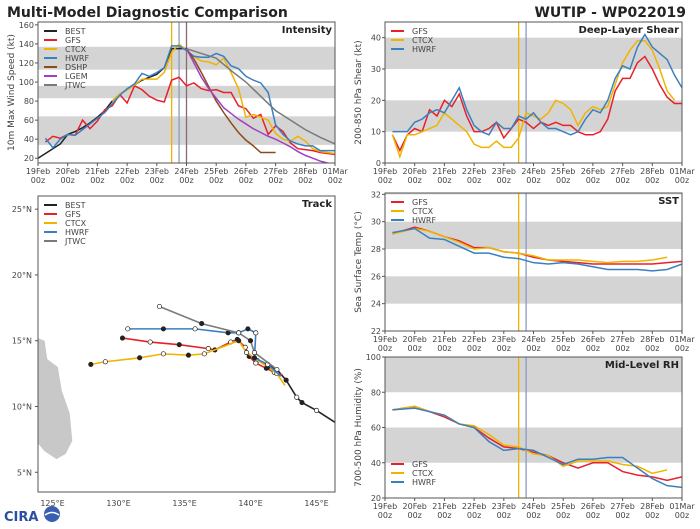 The width and height of the screenshot is (700, 529). What do you see at coordinates (385, 506) in the screenshot?
I see `x-tick-label: 19Feb` at bounding box center [385, 506].